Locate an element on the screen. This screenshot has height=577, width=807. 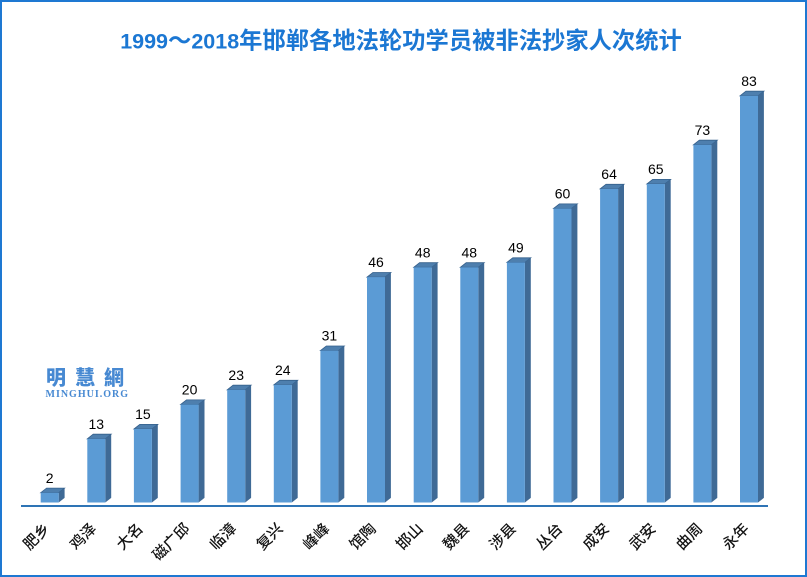
svg-text: 1999～2018年邯郸各地法轮功学员被非法抄家人次统计 is located at coordinates (401, 41).